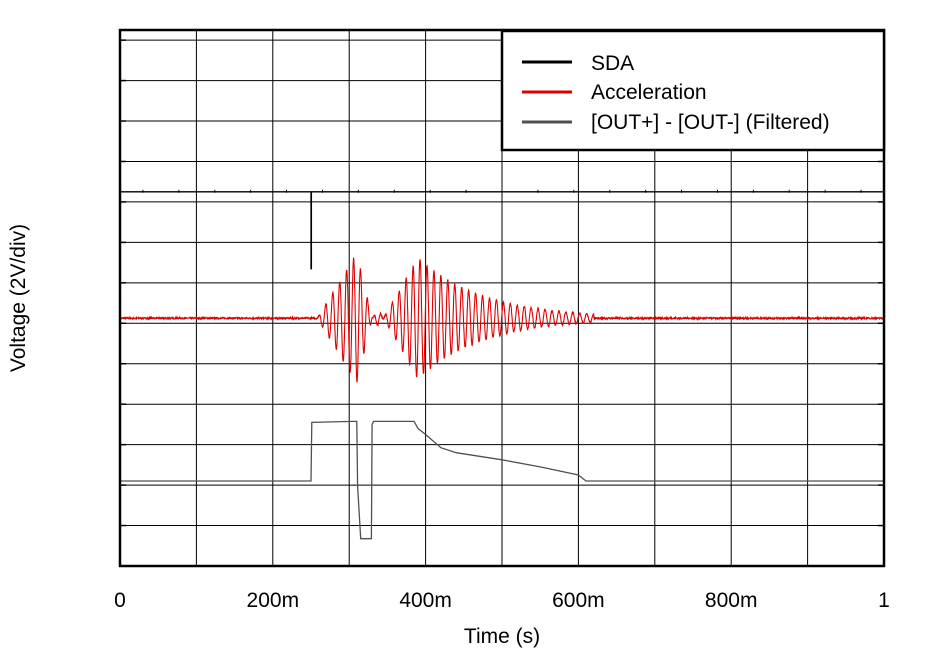 The height and width of the screenshot is (662, 930). Describe the element at coordinates (425, 600) in the screenshot. I see `x-tick-label: 400m` at that location.